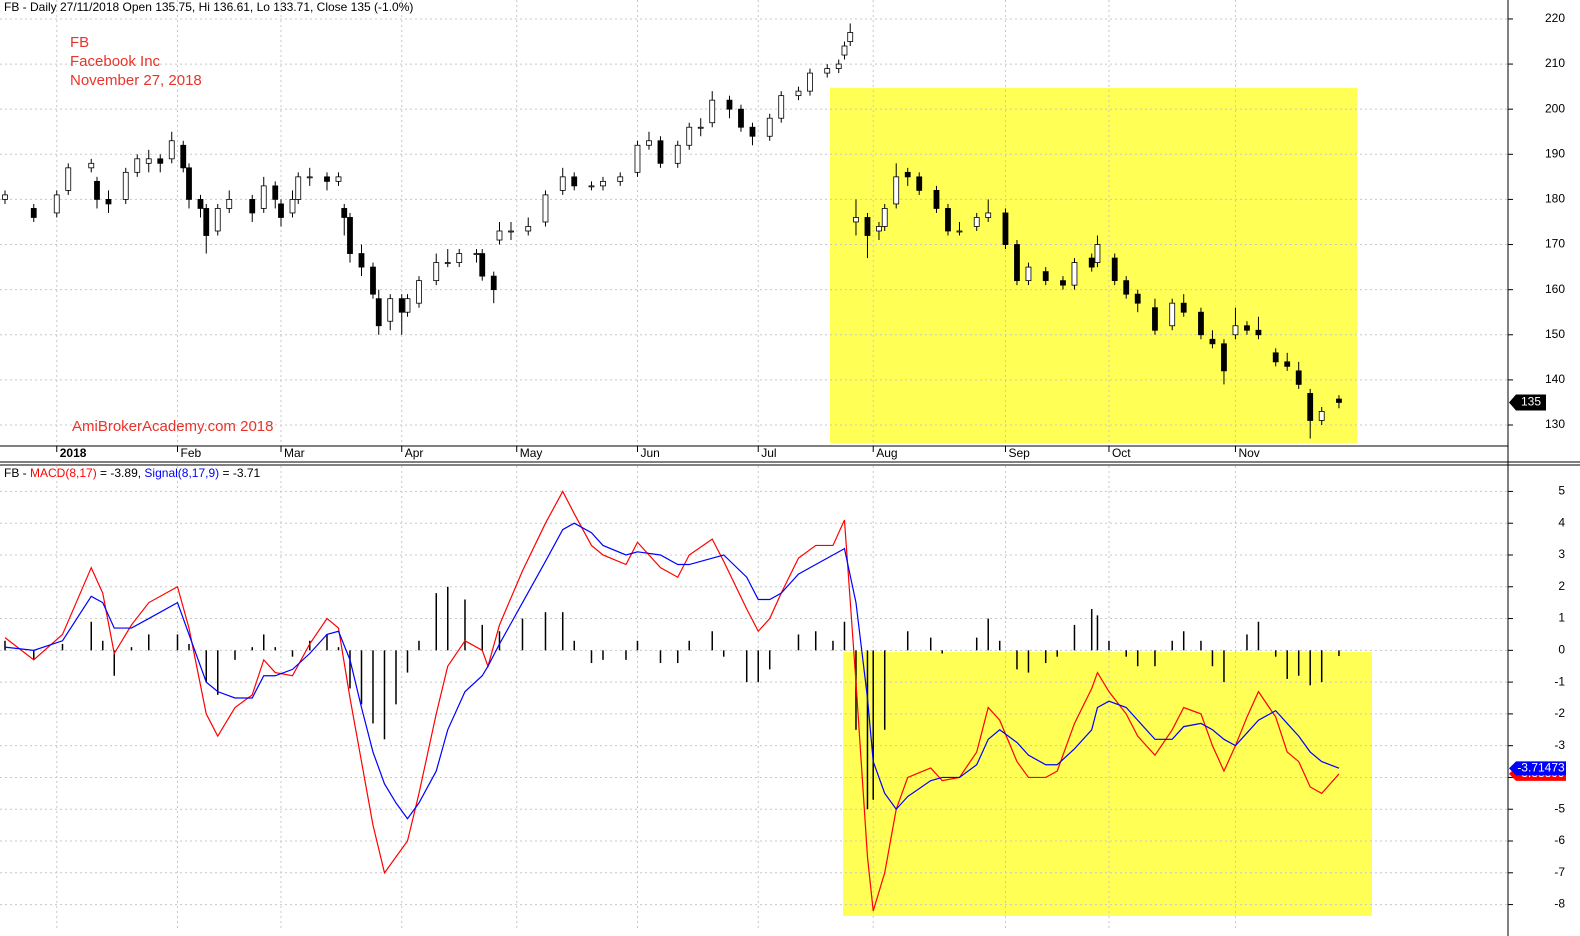 The image size is (1580, 936). Describe the element at coordinates (414, 453) in the screenshot. I see `x-tick-label: Apr` at that location.